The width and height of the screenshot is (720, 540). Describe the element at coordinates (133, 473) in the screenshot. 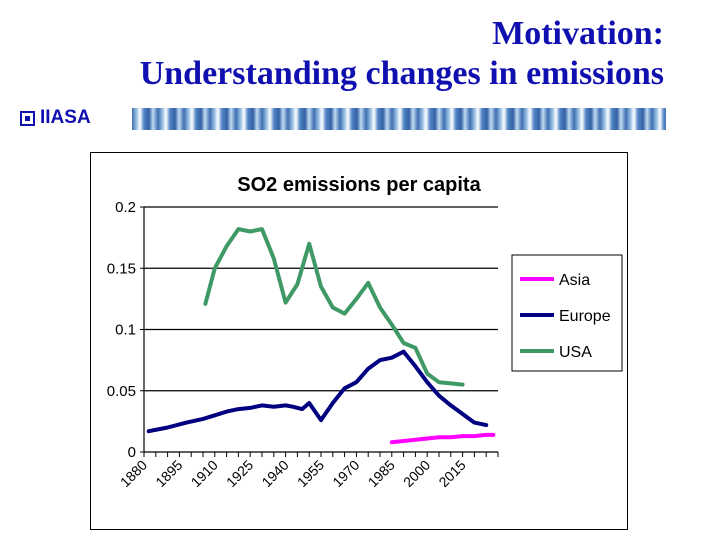

I see `x-tick-label: 1880` at that location.